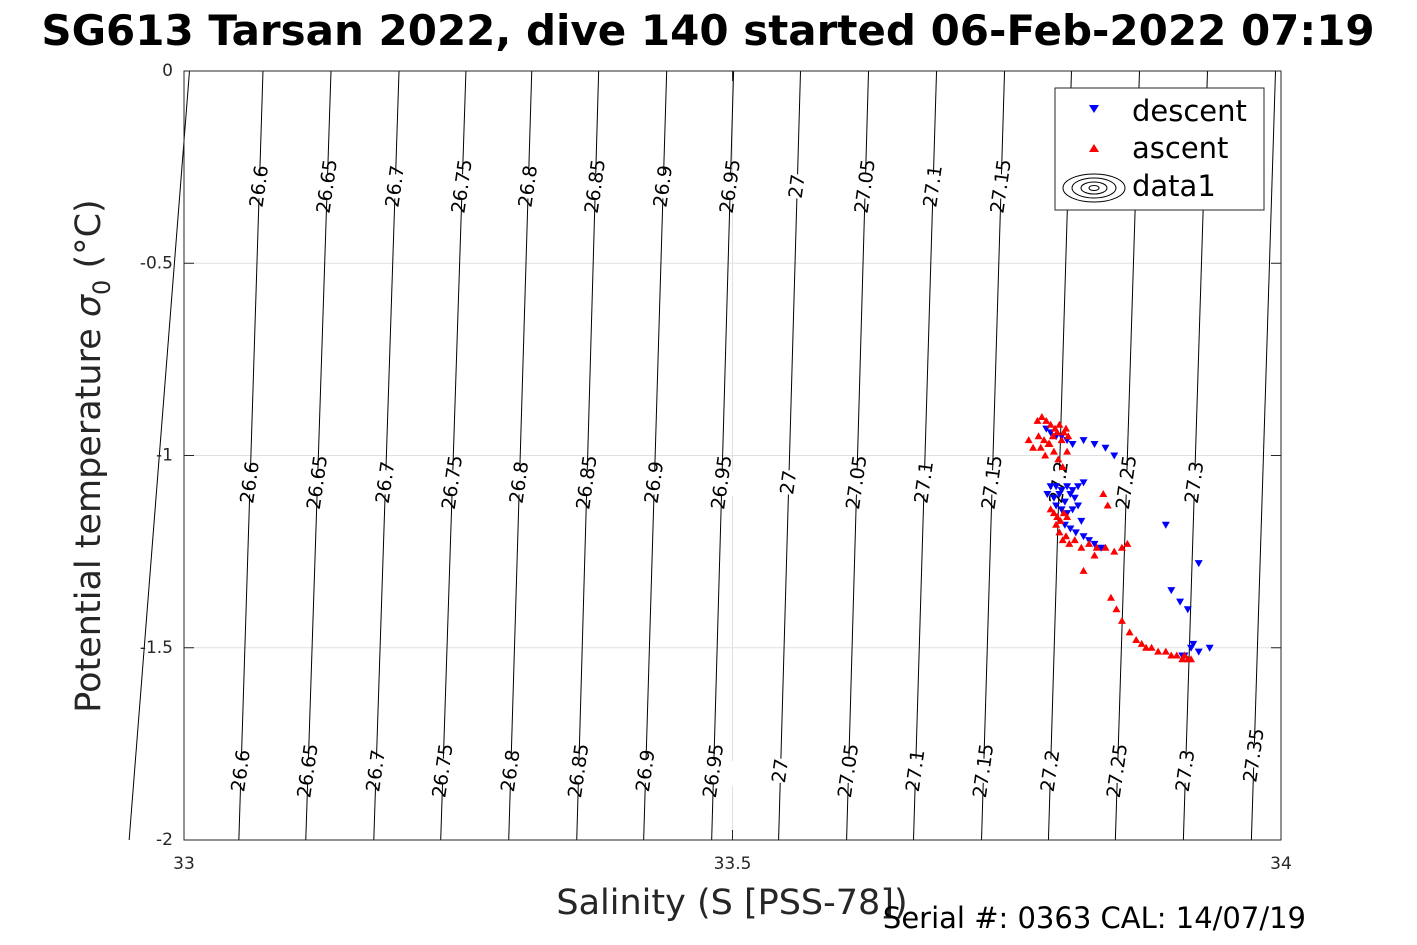 This screenshot has width=1417, height=945. Describe the element at coordinates (386, 455) in the screenshot. I see `density-contour-26.7` at that location.